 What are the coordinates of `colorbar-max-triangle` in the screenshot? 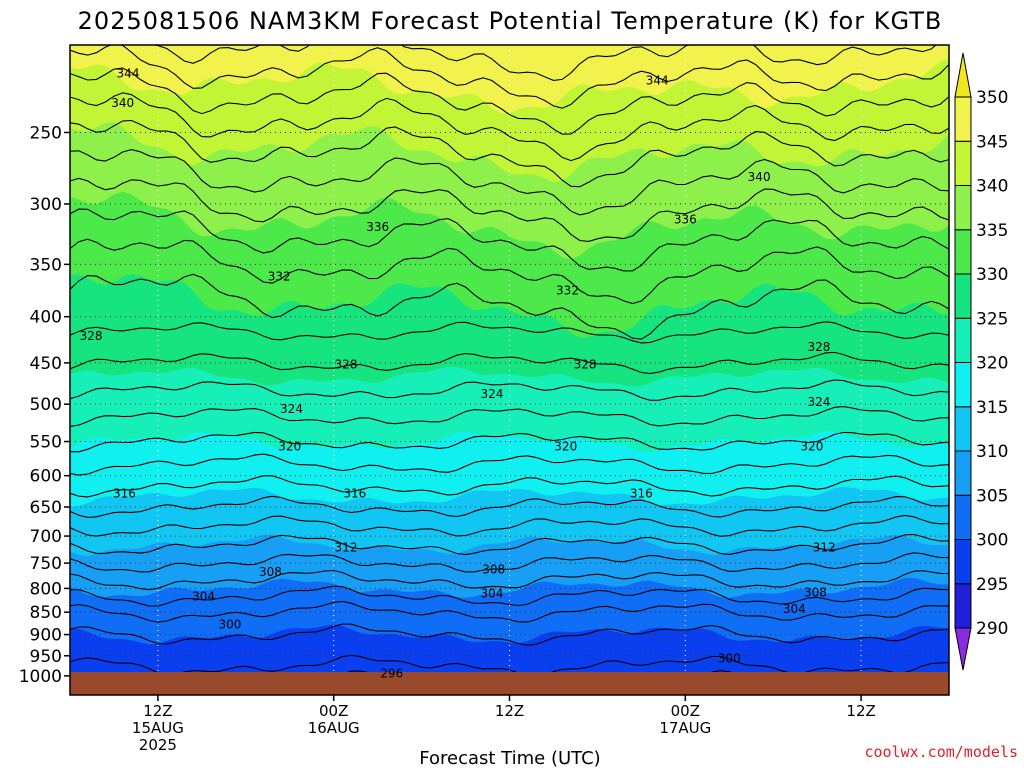 It's located at (963, 75).